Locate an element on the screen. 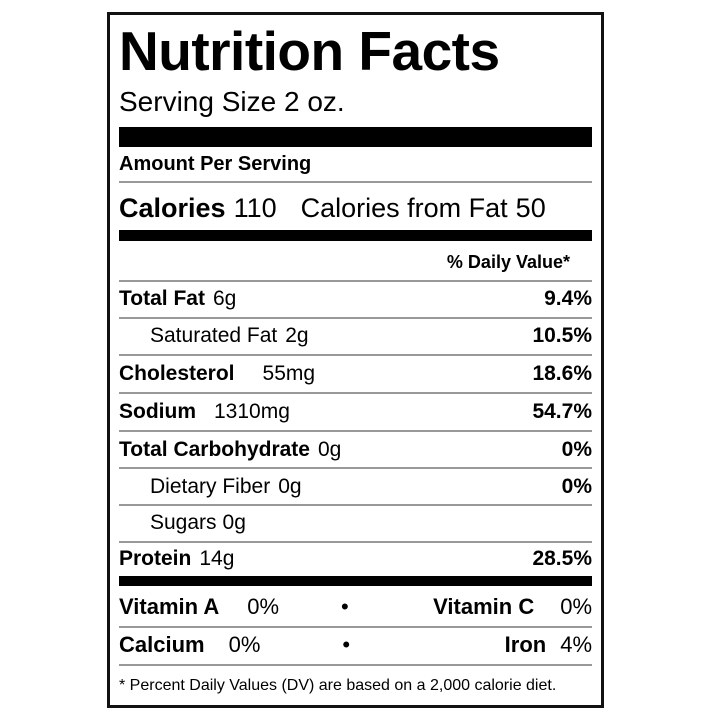 The height and width of the screenshot is (720, 720). vitamin-row-2: Calcium 0% • Iron 4% is located at coordinates (355, 645).